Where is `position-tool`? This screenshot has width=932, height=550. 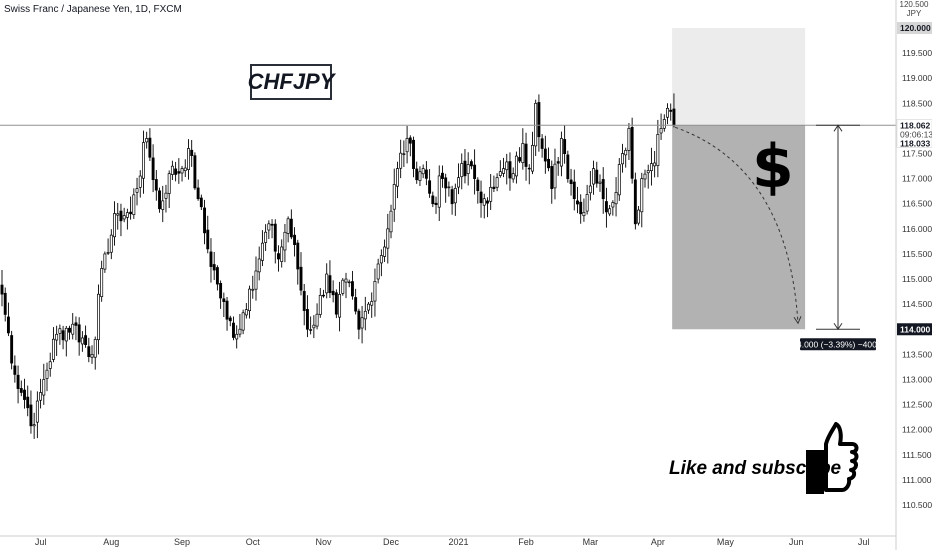 position-tool is located at coordinates (739, 179).